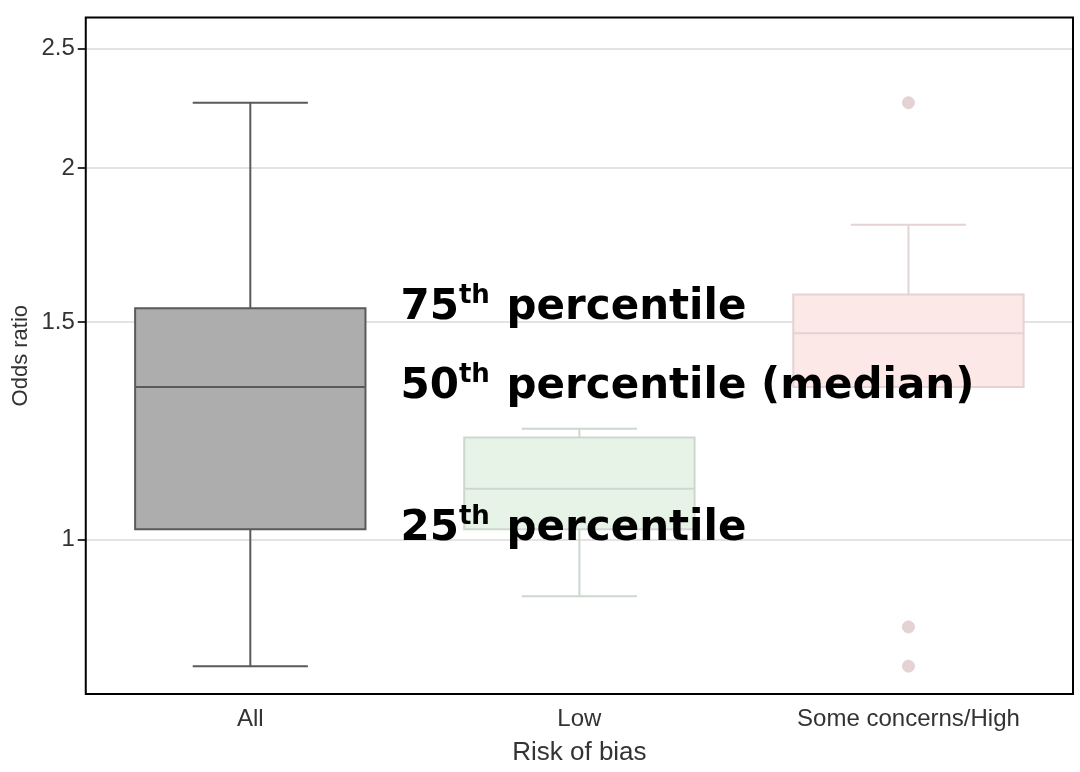 The image size is (1080, 772). What do you see at coordinates (908, 718) in the screenshot?
I see `x-tick-label: Some concerns/High` at bounding box center [908, 718].